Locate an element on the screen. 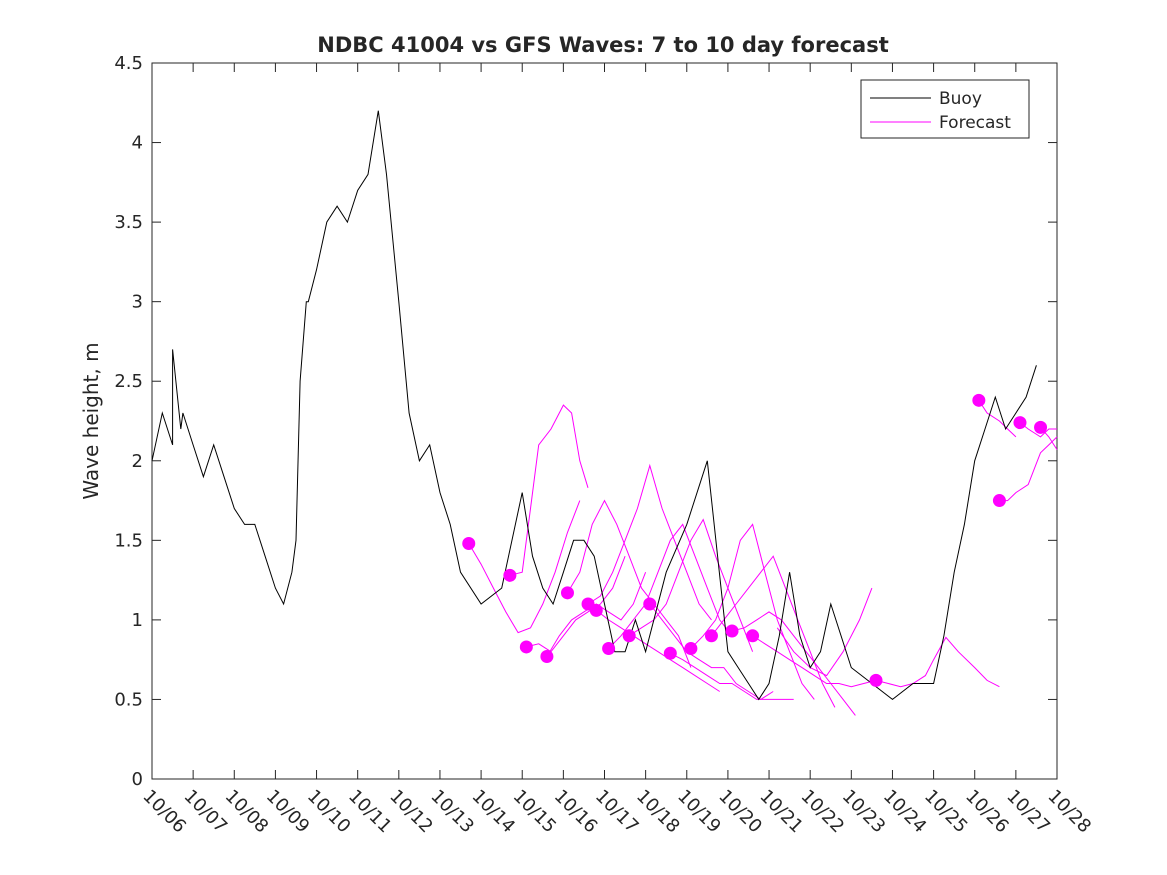  legend-box is located at coordinates (945, 109).